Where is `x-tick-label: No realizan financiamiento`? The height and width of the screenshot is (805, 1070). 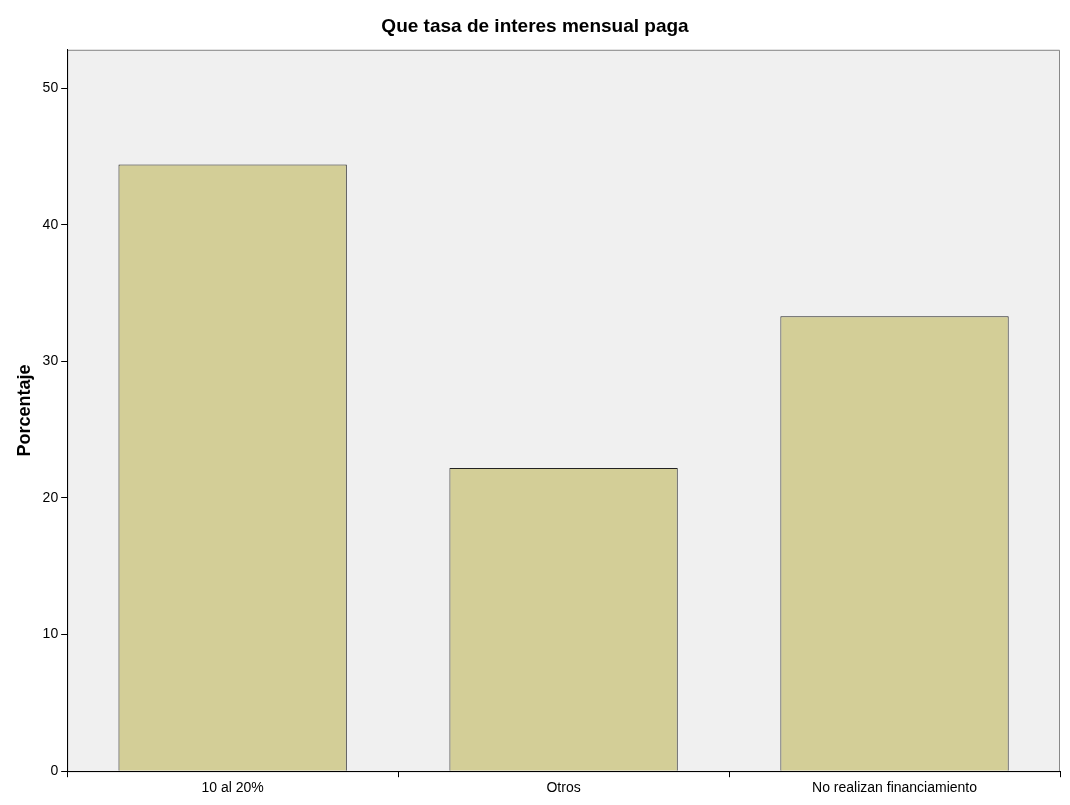
x-tick-label: No realizan financiamiento is located at coordinates (895, 787).